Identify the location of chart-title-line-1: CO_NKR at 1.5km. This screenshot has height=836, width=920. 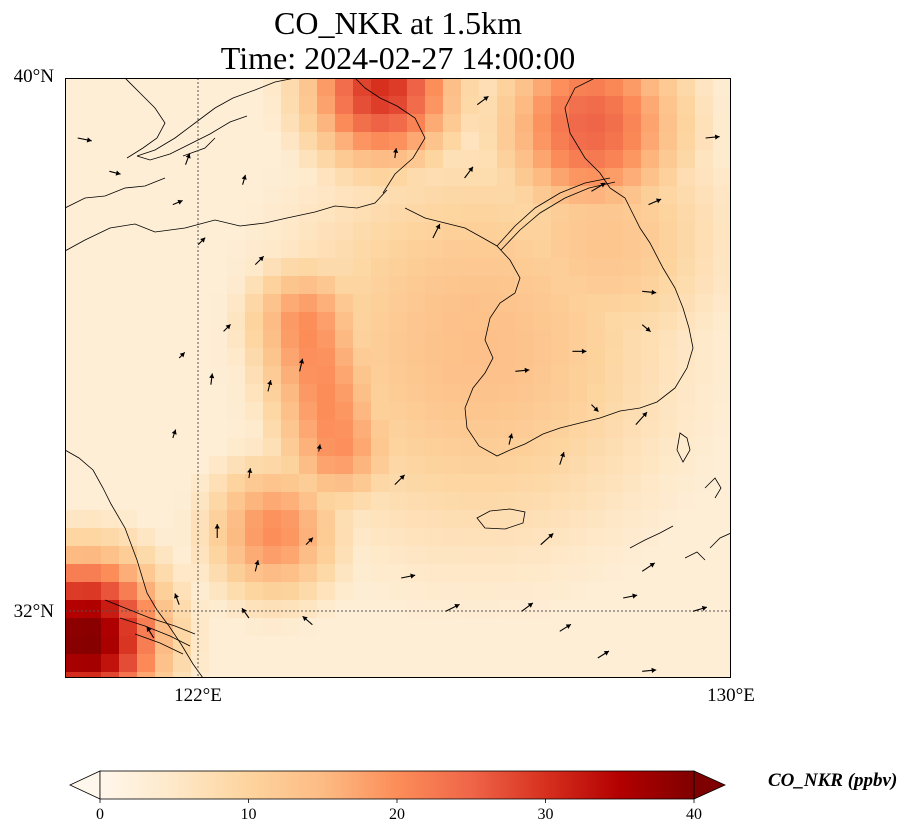
(398, 23).